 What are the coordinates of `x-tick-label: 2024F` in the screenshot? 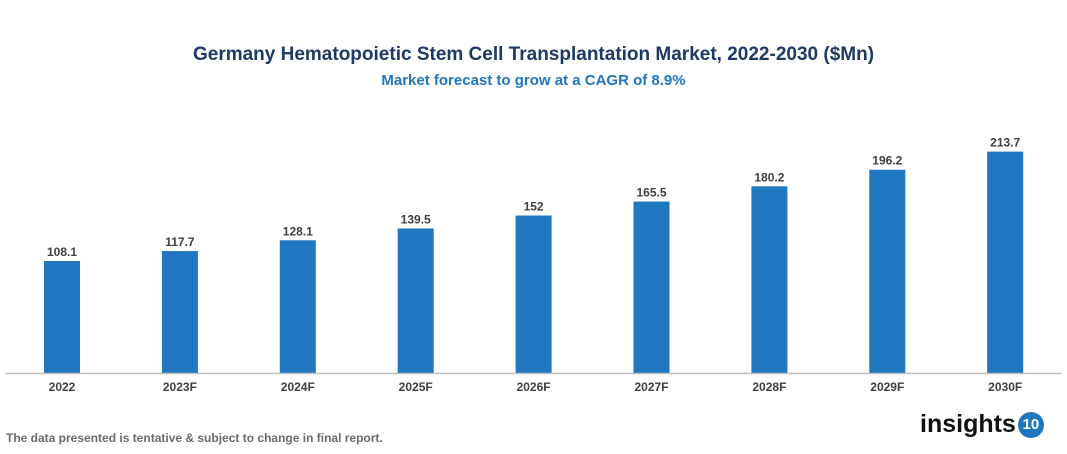 It's located at (298, 387).